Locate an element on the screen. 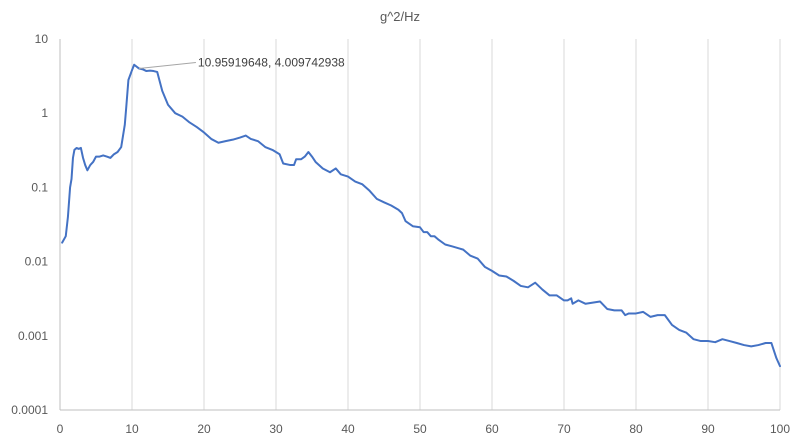 This screenshot has height=441, width=800. y-tick-label: 0.1 is located at coordinates (39, 187).